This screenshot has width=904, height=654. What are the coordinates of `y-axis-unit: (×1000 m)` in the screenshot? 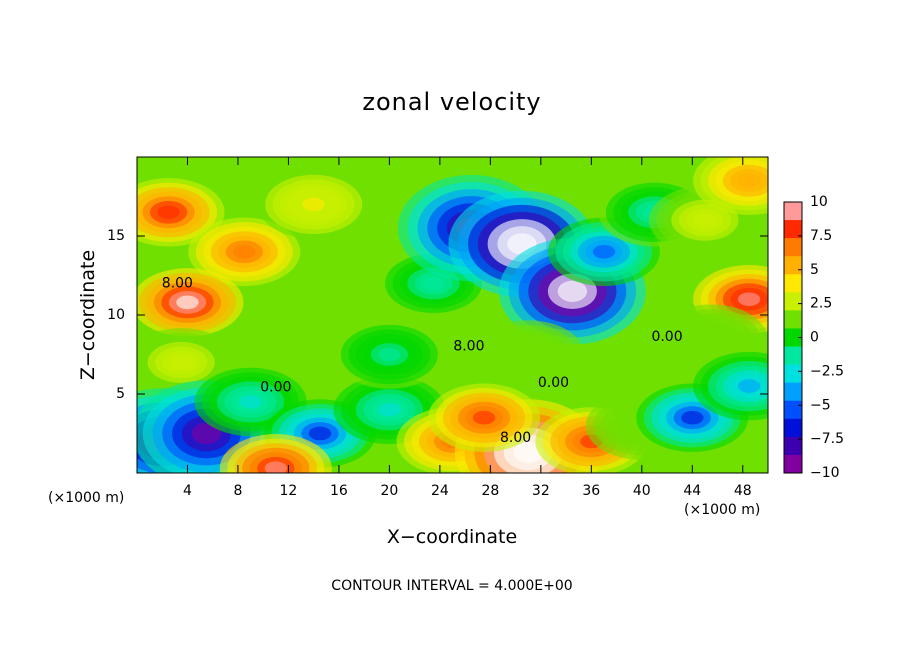 It's located at (86, 498).